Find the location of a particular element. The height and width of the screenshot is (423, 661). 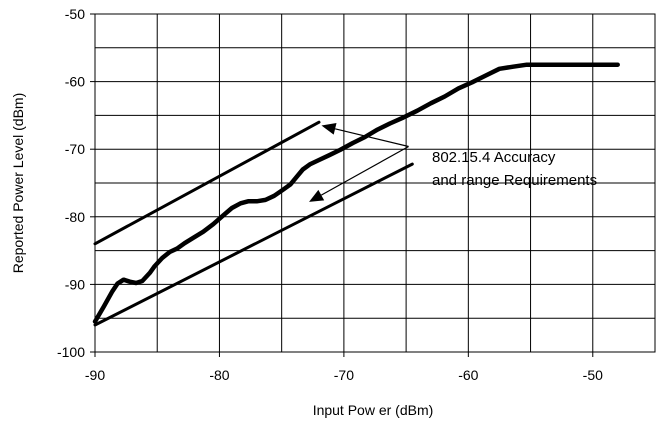

y-tick-label: -50 is located at coordinates (75, 14).